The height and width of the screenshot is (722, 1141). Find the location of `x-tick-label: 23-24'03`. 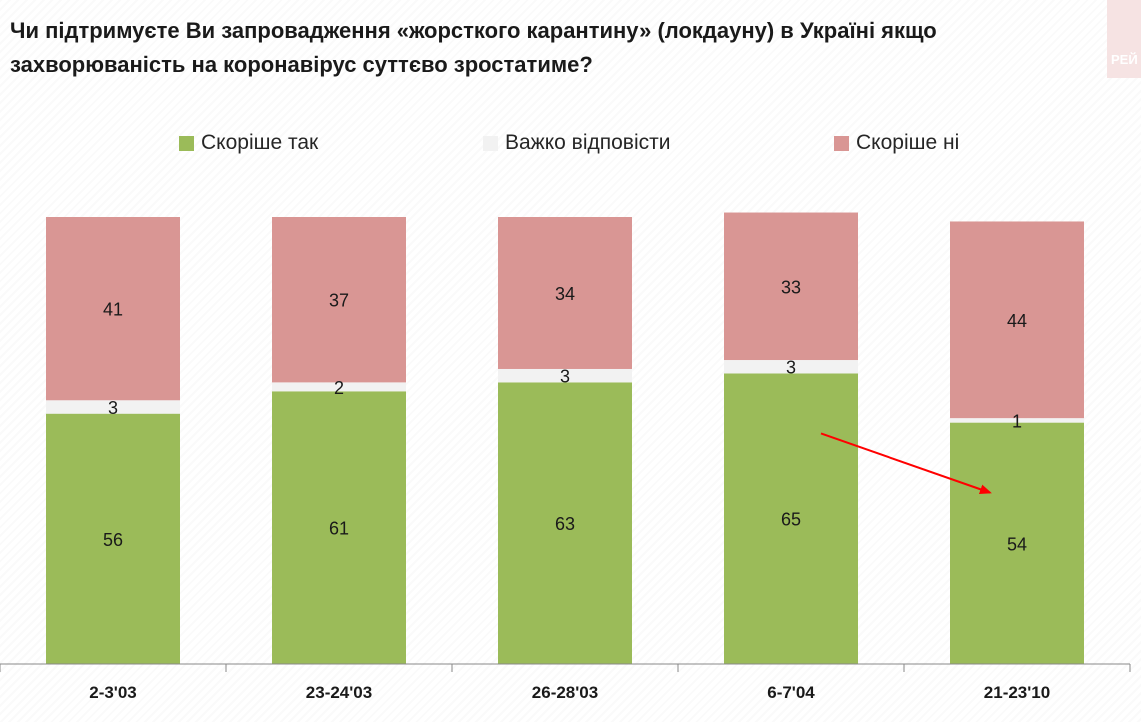

x-tick-label: 23-24'03 is located at coordinates (339, 692).